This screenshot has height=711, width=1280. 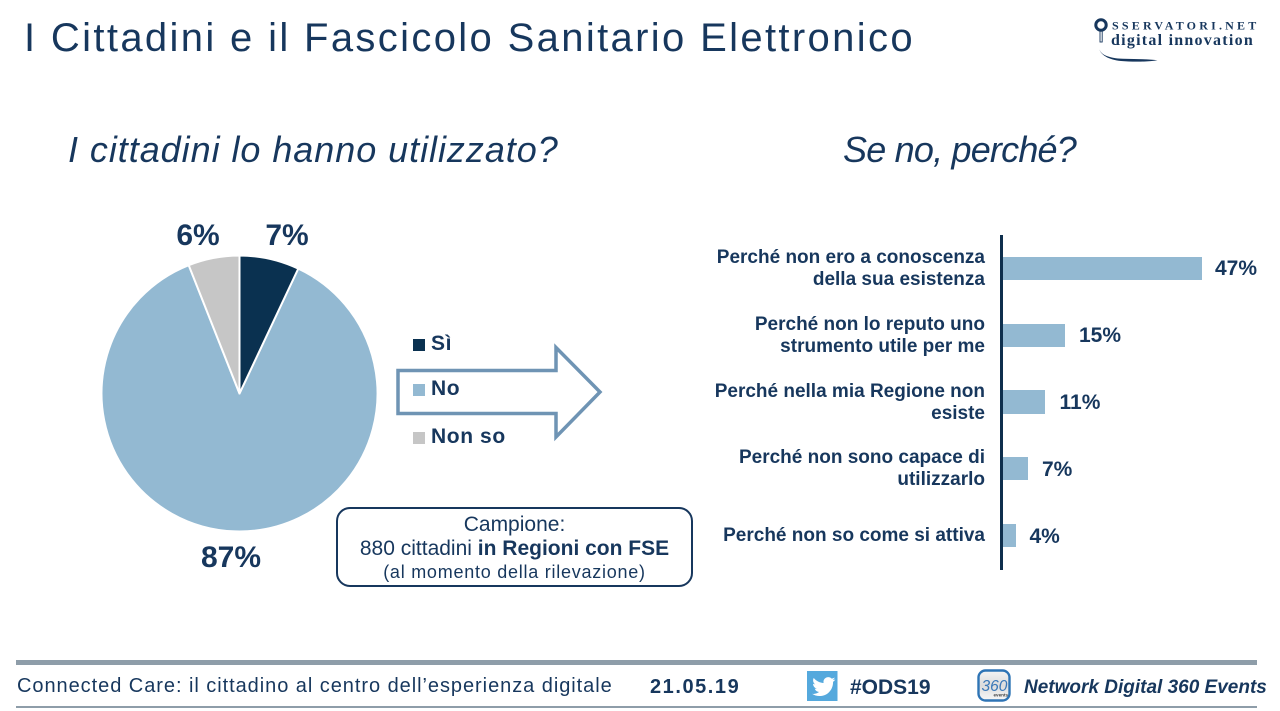 I want to click on svg-text: SSERVATORI.NET, so click(x=1185, y=26).